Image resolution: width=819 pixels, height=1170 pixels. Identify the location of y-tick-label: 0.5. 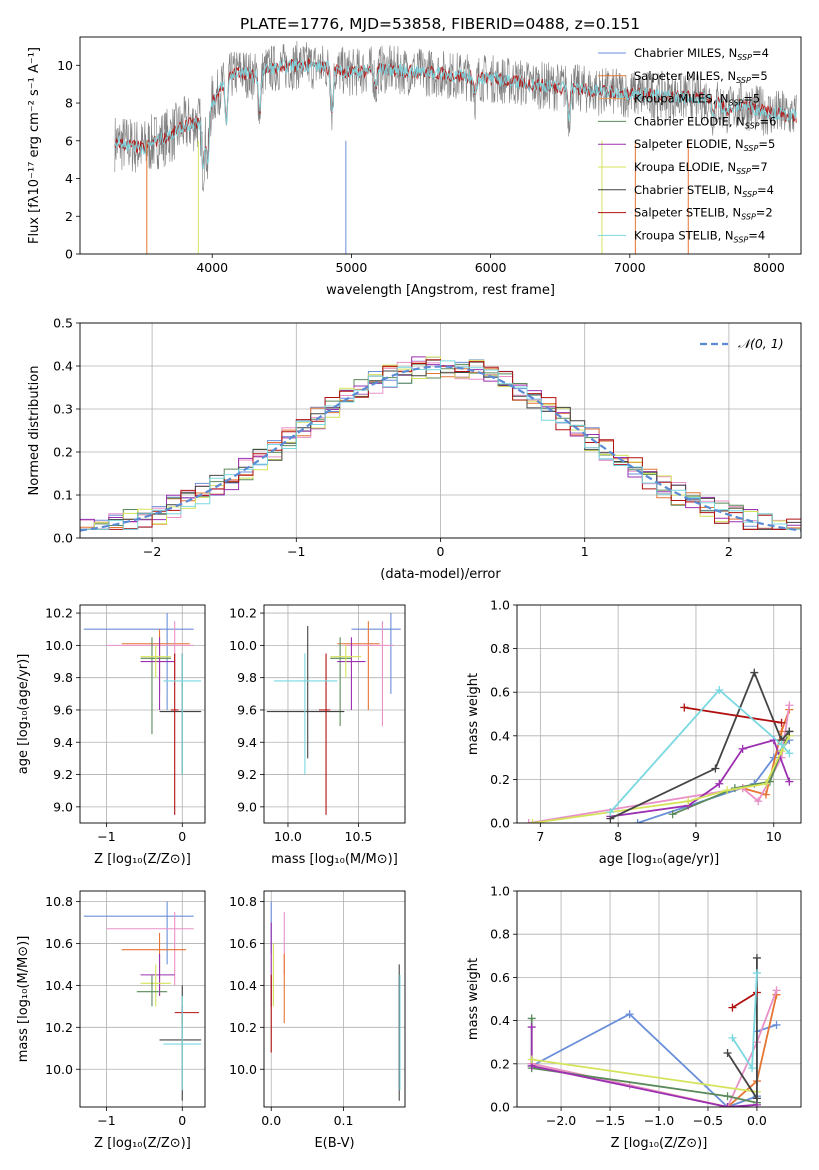
(63, 323).